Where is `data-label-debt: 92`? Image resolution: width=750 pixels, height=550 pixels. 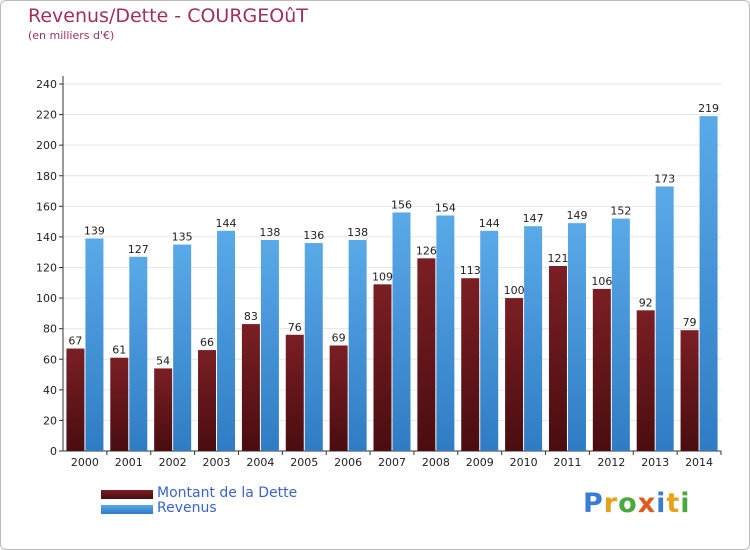
data-label-debt: 92 is located at coordinates (646, 302).